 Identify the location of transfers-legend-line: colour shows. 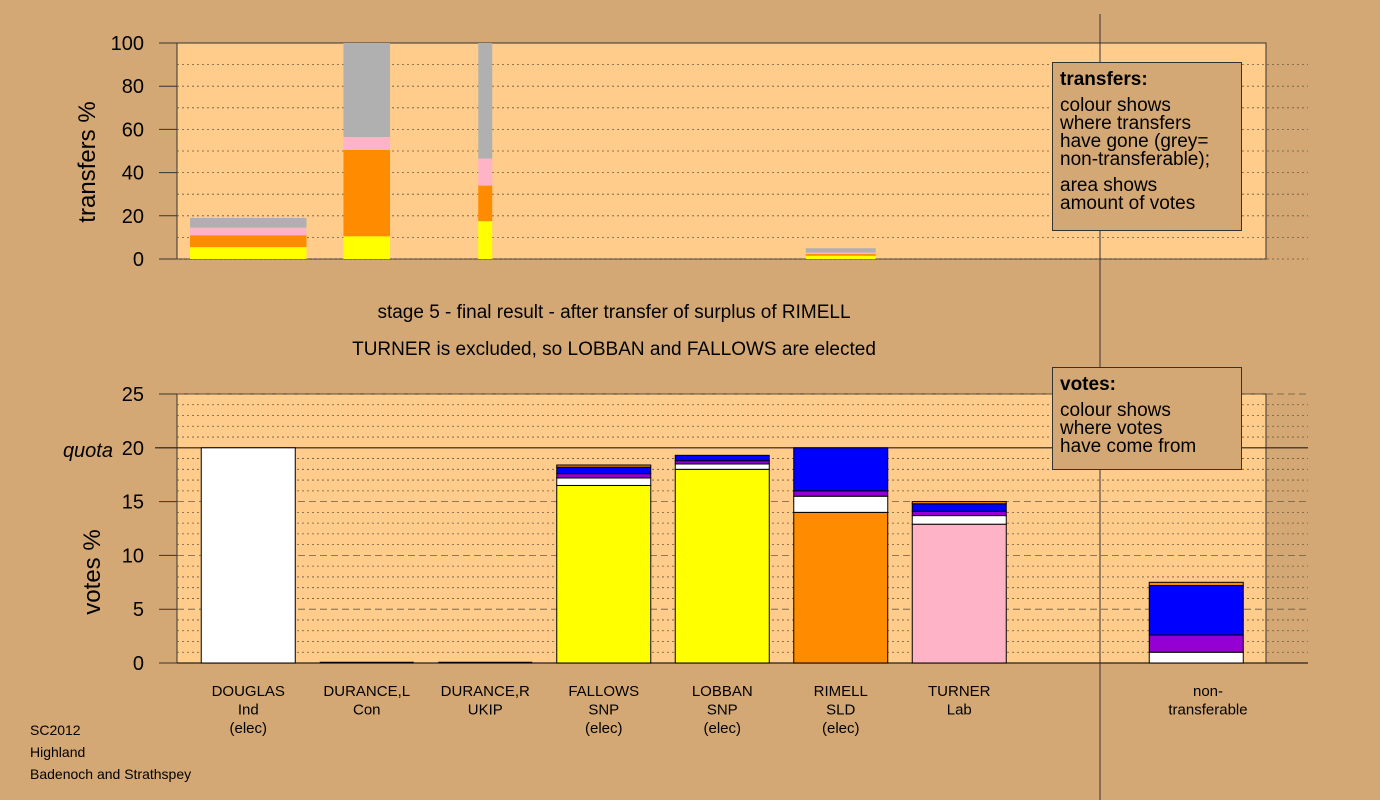
(1115, 105).